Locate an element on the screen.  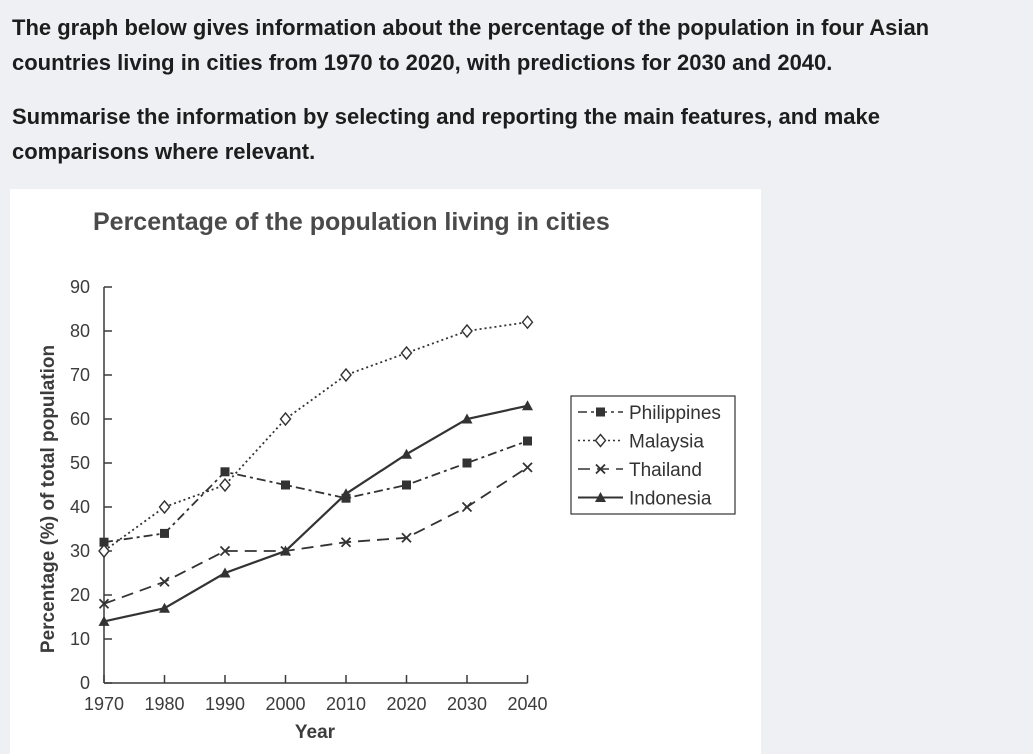
legend-label-malaysia: Malaysia is located at coordinates (666, 442).